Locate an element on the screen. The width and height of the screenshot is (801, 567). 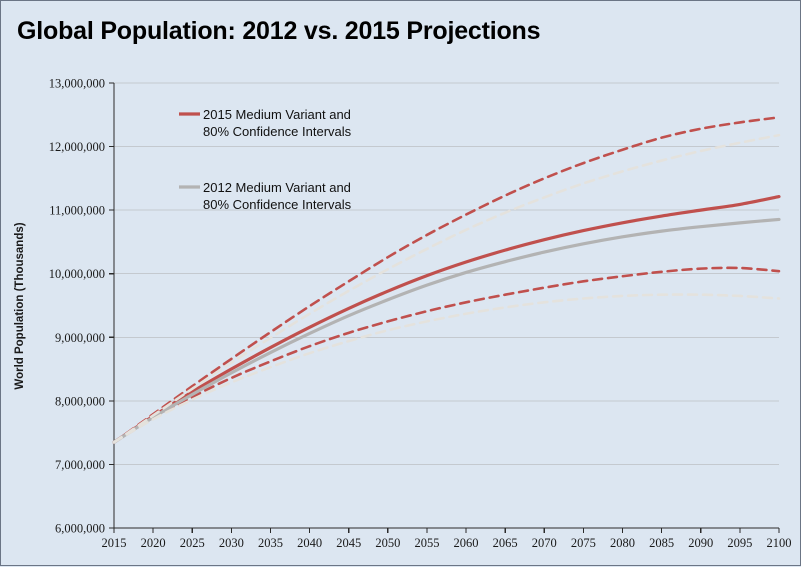
legend-label-line1: 2012 Medium Variant and is located at coordinates (277, 187).